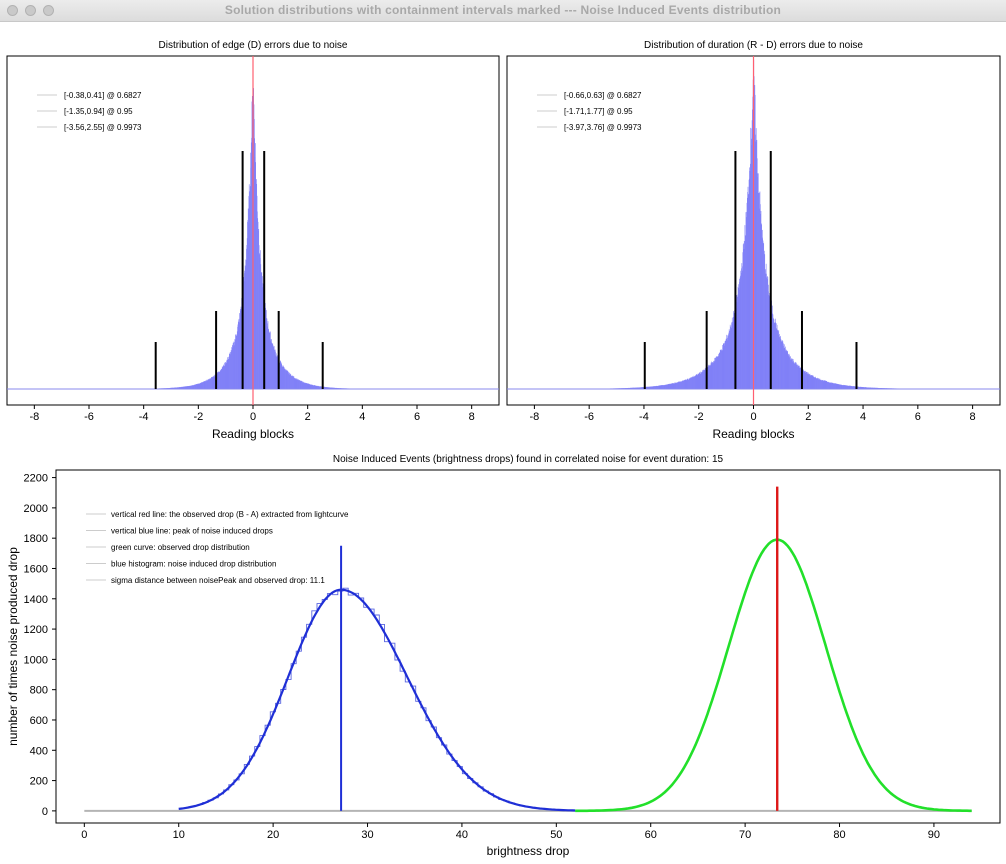 This screenshot has height=864, width=1006. What do you see at coordinates (12, 10) in the screenshot?
I see `close-window-button` at bounding box center [12, 10].